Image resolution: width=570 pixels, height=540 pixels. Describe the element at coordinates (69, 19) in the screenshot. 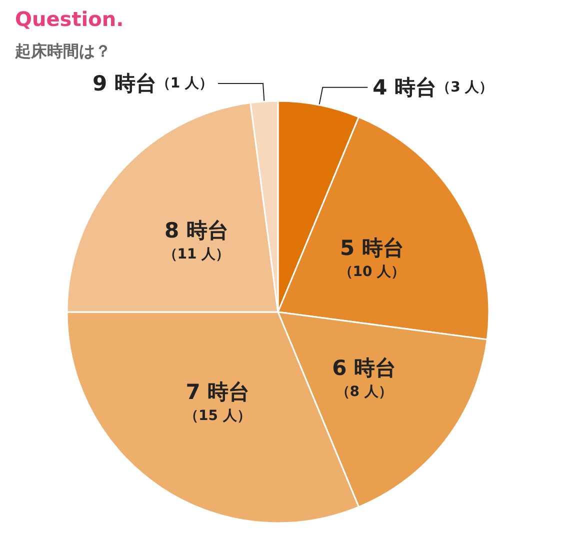

I see `chart-title: Question.` at that location.